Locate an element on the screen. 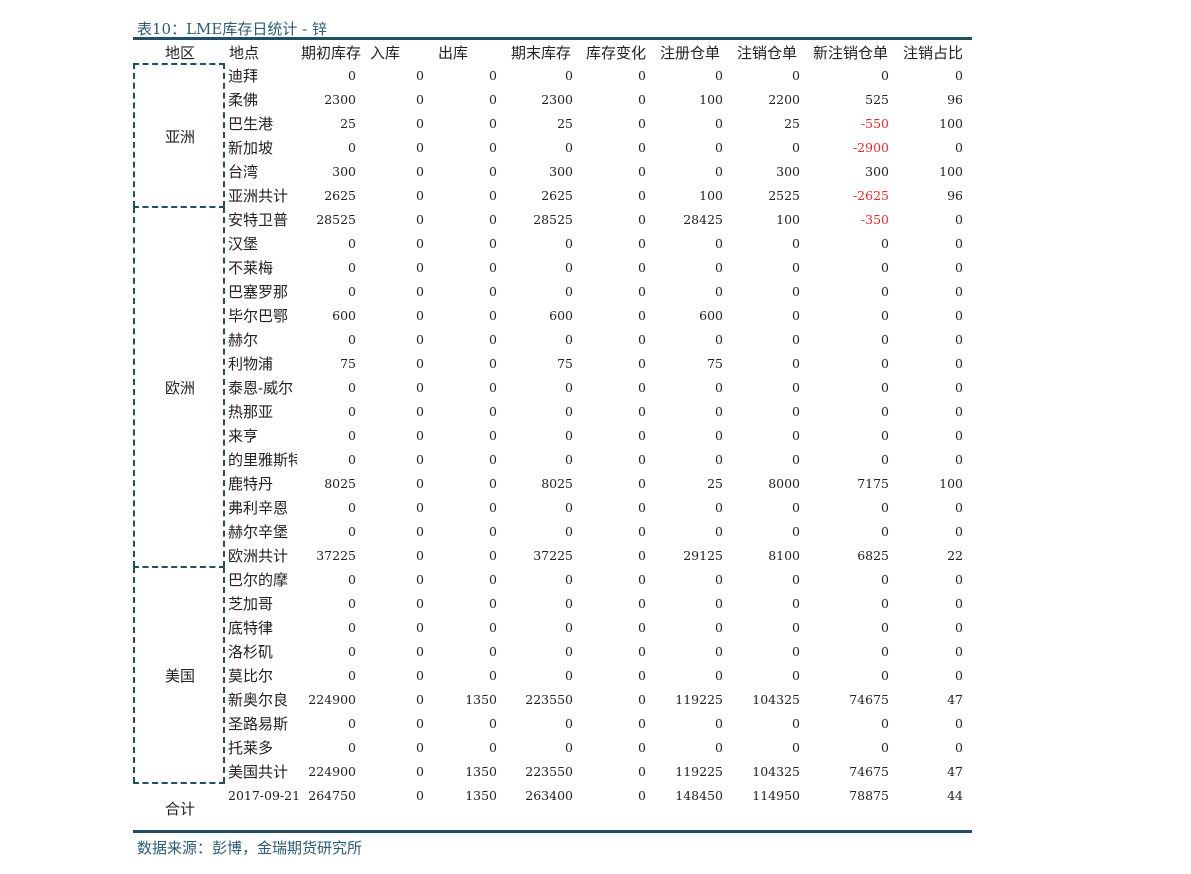 The width and height of the screenshot is (1191, 874). location-cell: 热那亚 is located at coordinates (251, 412).